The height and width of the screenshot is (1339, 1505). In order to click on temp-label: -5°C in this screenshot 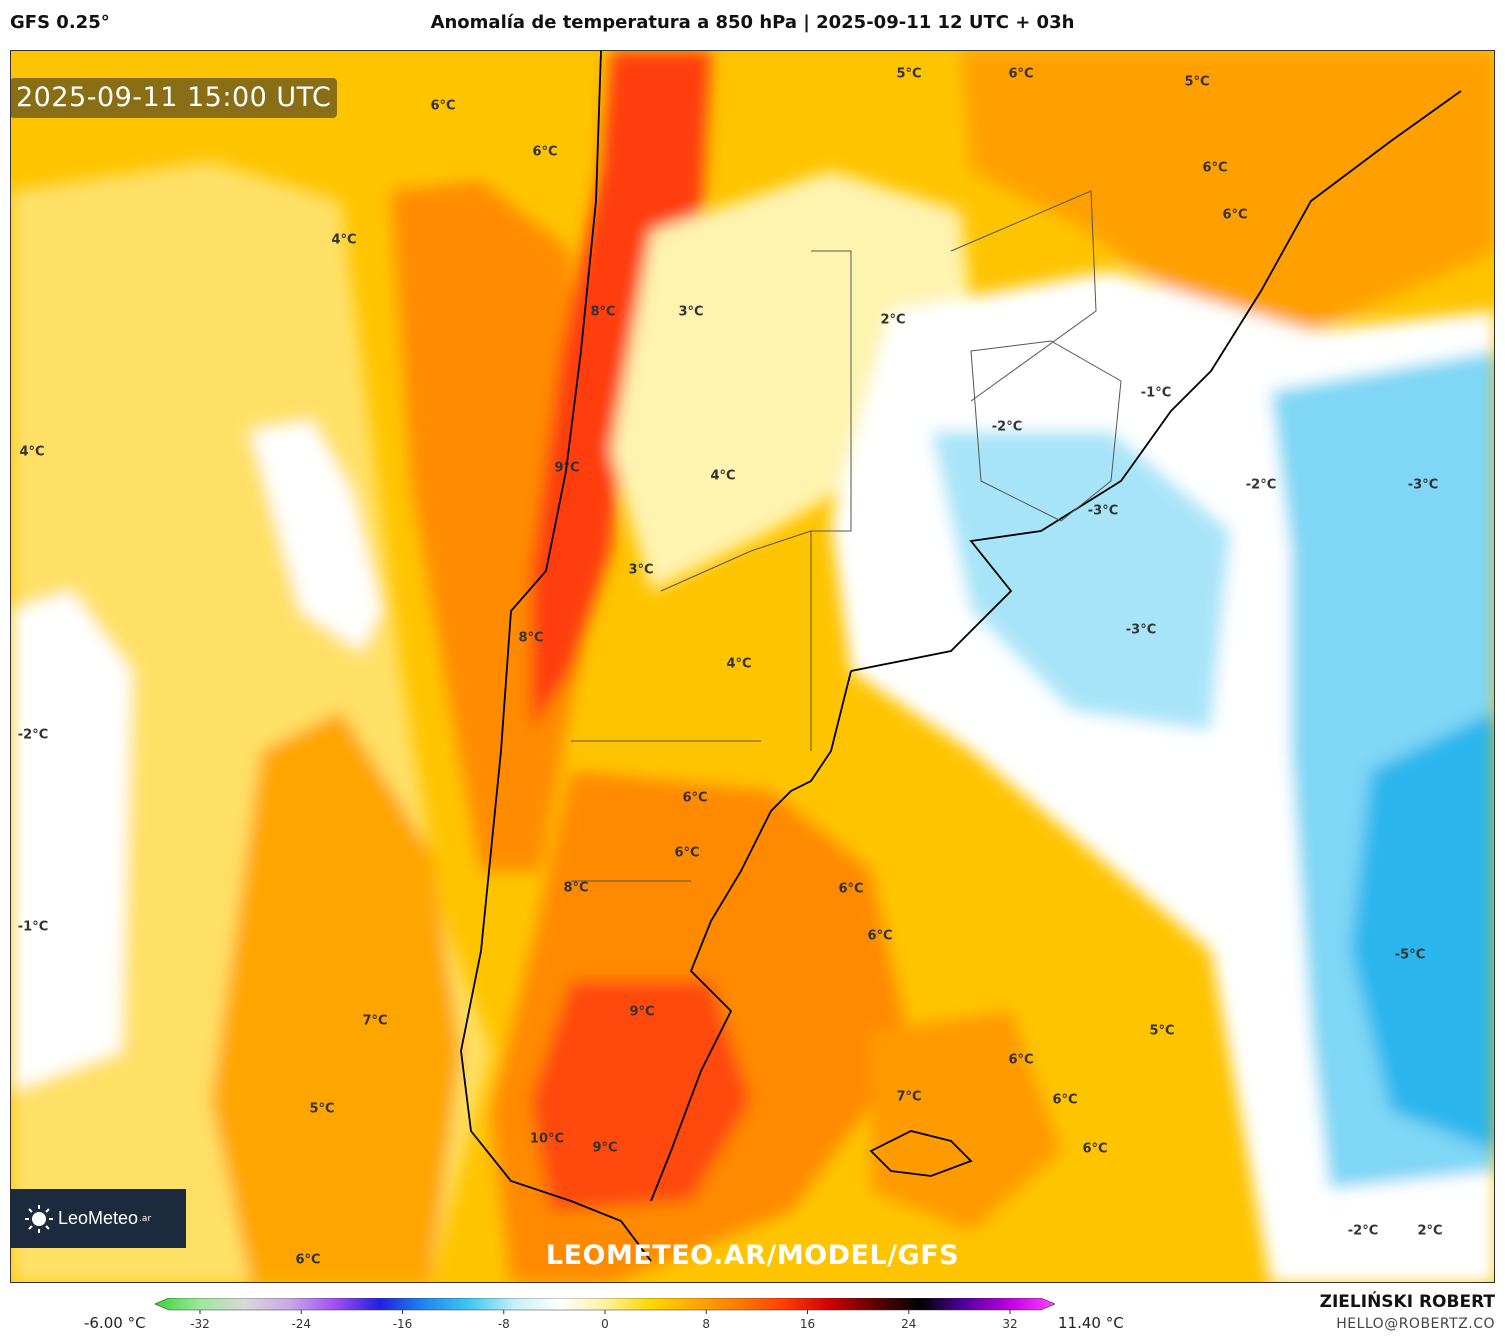, I will do `click(1410, 955)`.